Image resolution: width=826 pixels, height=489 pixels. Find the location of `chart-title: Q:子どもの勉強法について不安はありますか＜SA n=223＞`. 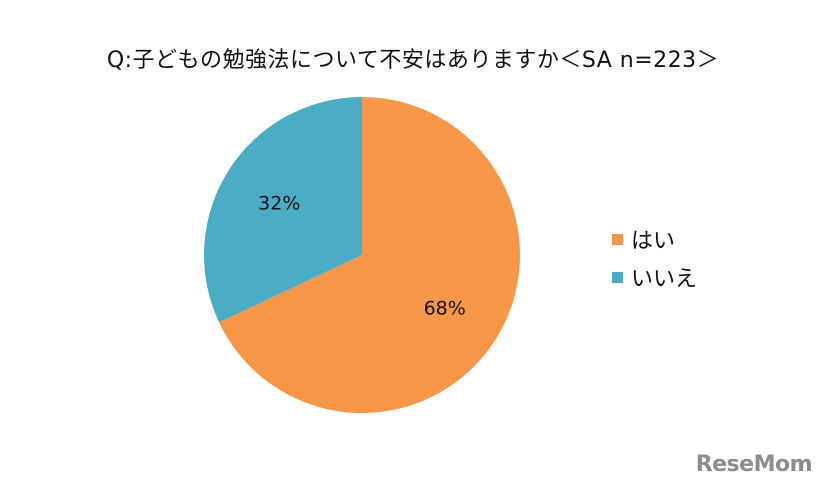

chart-title: Q:子どもの勉強法について不安はありますか＜SA n=223＞ is located at coordinates (413, 60).